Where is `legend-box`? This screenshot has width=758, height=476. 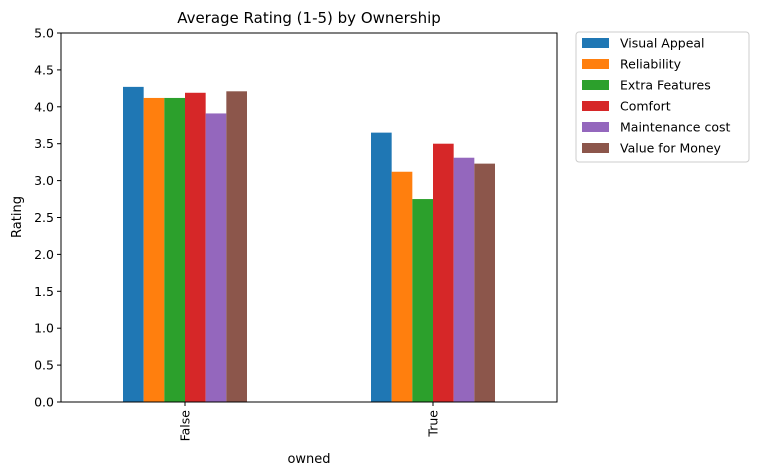
legend-box is located at coordinates (662, 97).